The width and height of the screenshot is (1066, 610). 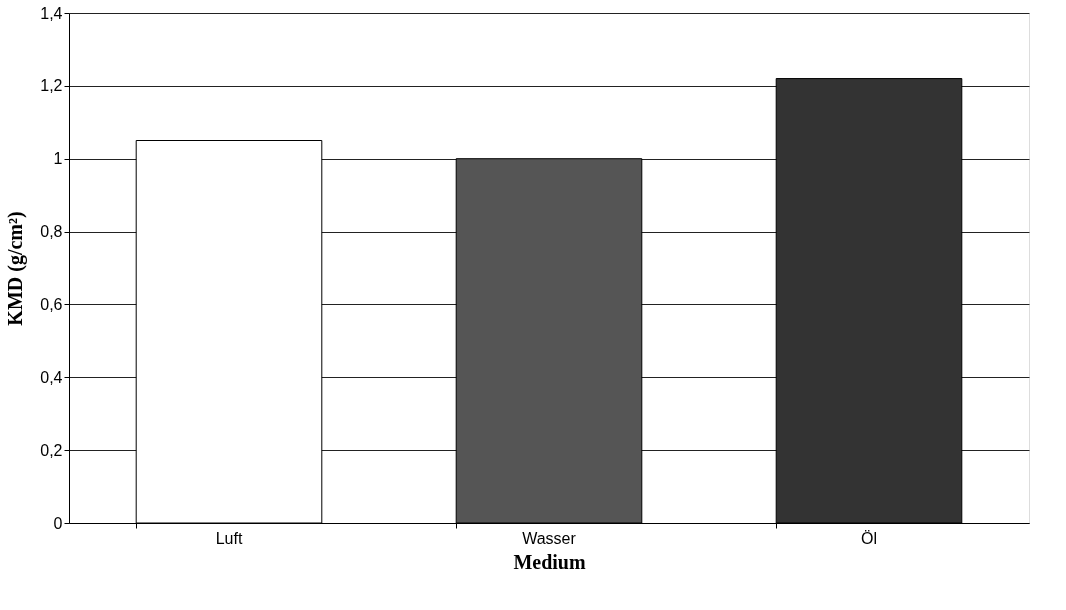 What do you see at coordinates (51, 377) in the screenshot?
I see `y-tick-label: 0,4` at bounding box center [51, 377].